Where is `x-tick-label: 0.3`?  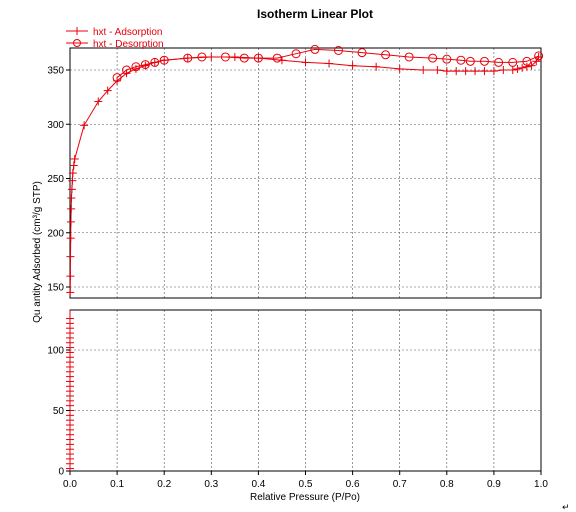
x-tick-label: 0.3 is located at coordinates (211, 484).